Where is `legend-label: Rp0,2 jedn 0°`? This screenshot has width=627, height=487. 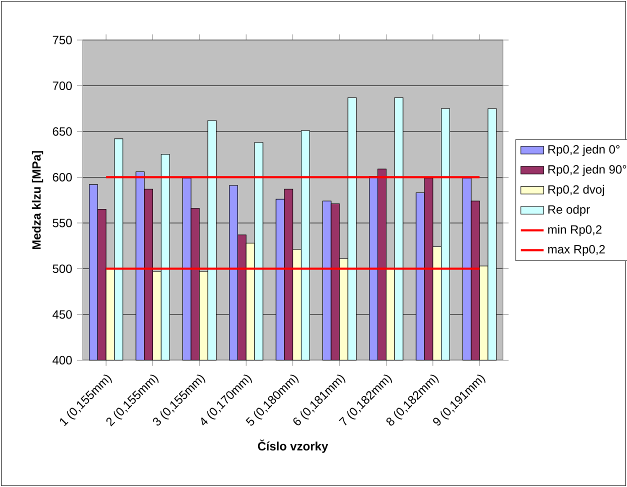
legend-label: Rp0,2 jedn 0° is located at coordinates (584, 150).